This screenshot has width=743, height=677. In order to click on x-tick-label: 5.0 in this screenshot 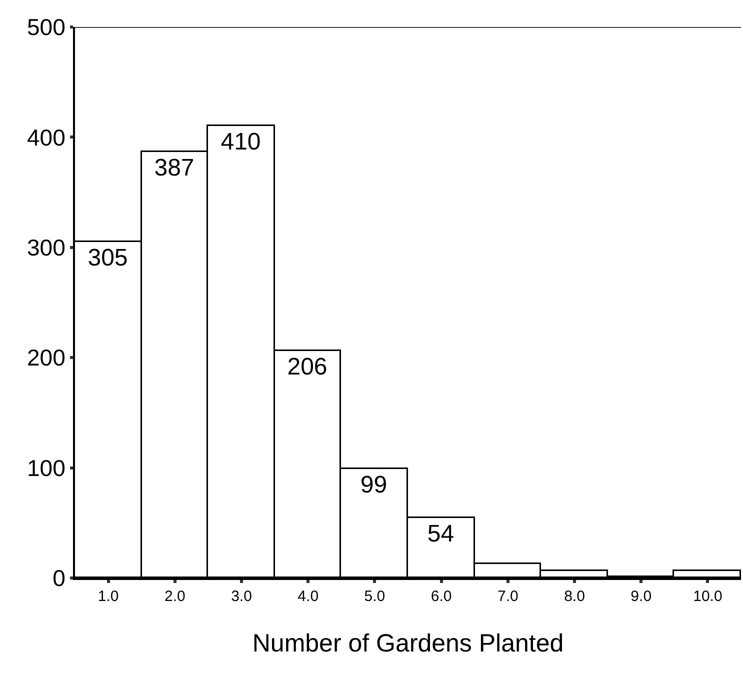, I will do `click(375, 596)`.